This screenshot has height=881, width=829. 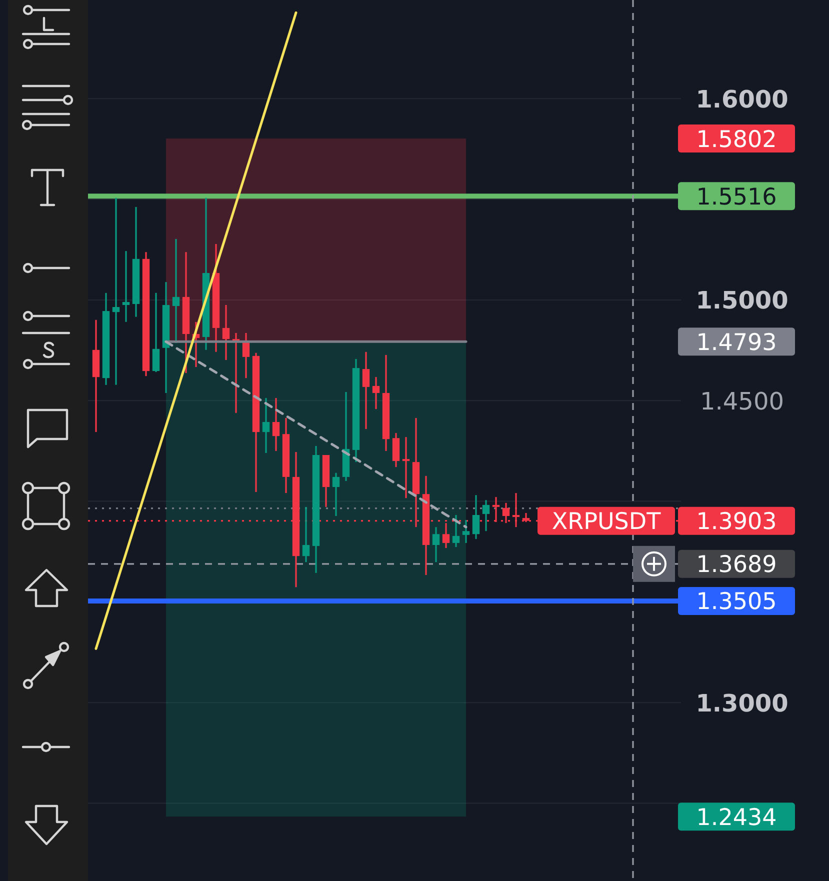 I want to click on y-tick-label: 1.4500, so click(x=742, y=401).